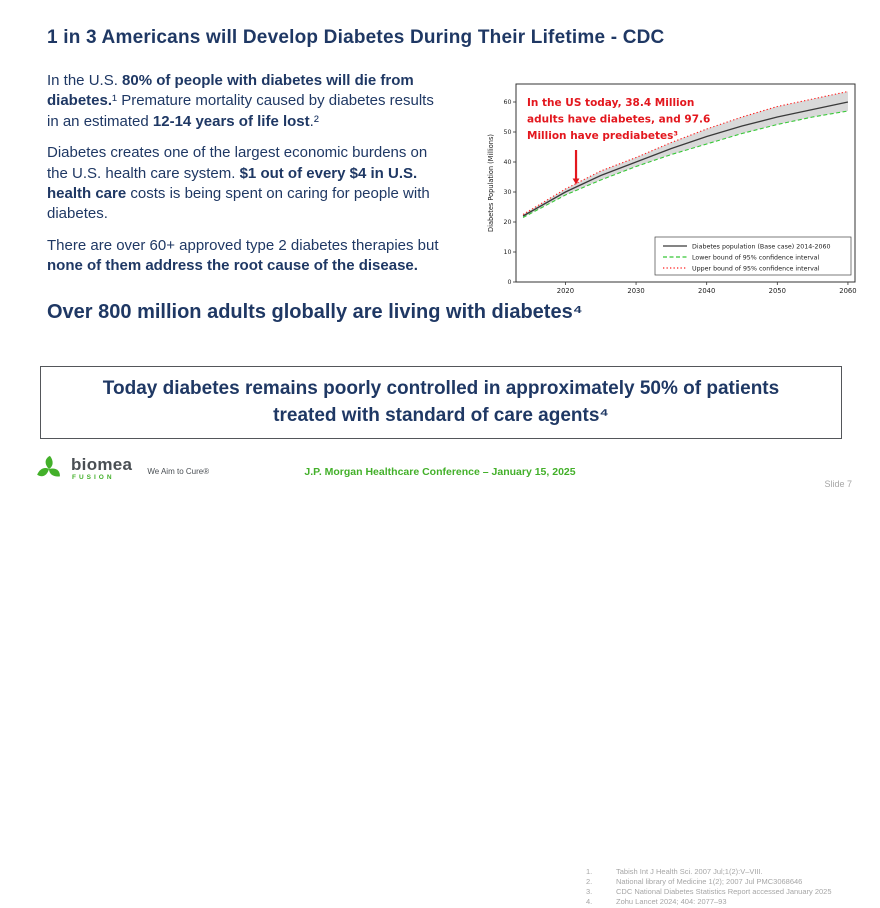  I want to click on reference-number: 2., so click(589, 882).